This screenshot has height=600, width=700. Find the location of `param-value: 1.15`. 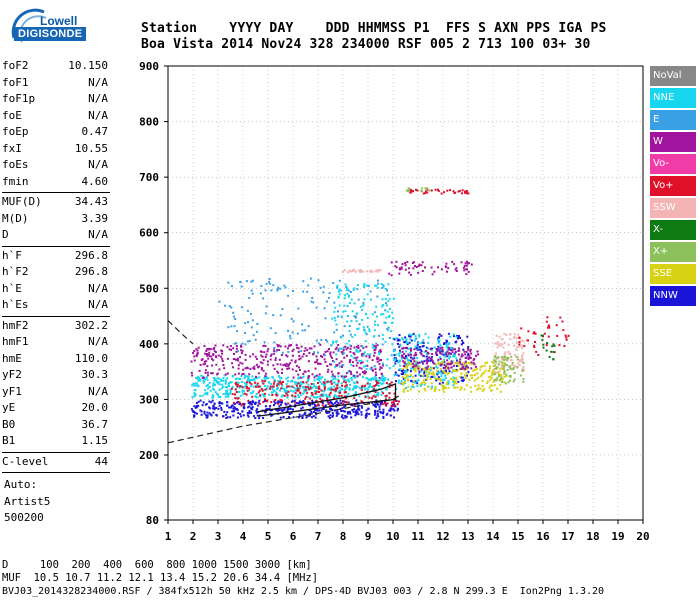

param-value: 1.15 is located at coordinates (95, 440).